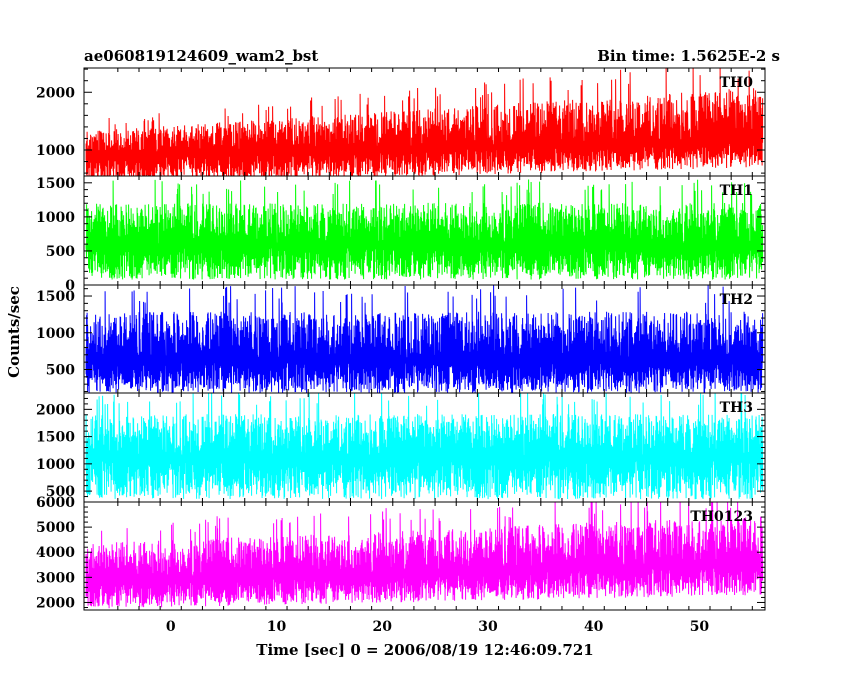 The width and height of the screenshot is (850, 680). What do you see at coordinates (55, 578) in the screenshot?
I see `y-tick-label: 3000` at bounding box center [55, 578].